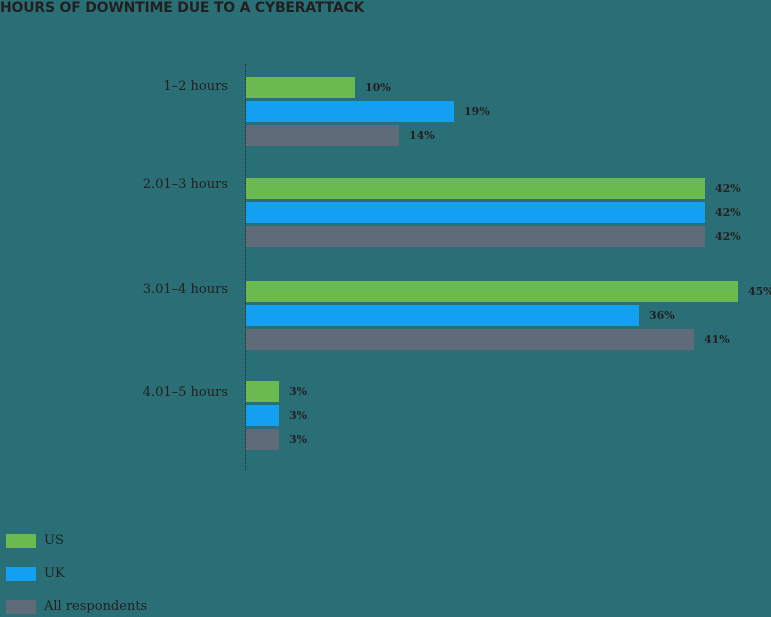 The width and height of the screenshot is (771, 617). Describe the element at coordinates (662, 315) in the screenshot. I see `bar-value-label: 36%` at that location.